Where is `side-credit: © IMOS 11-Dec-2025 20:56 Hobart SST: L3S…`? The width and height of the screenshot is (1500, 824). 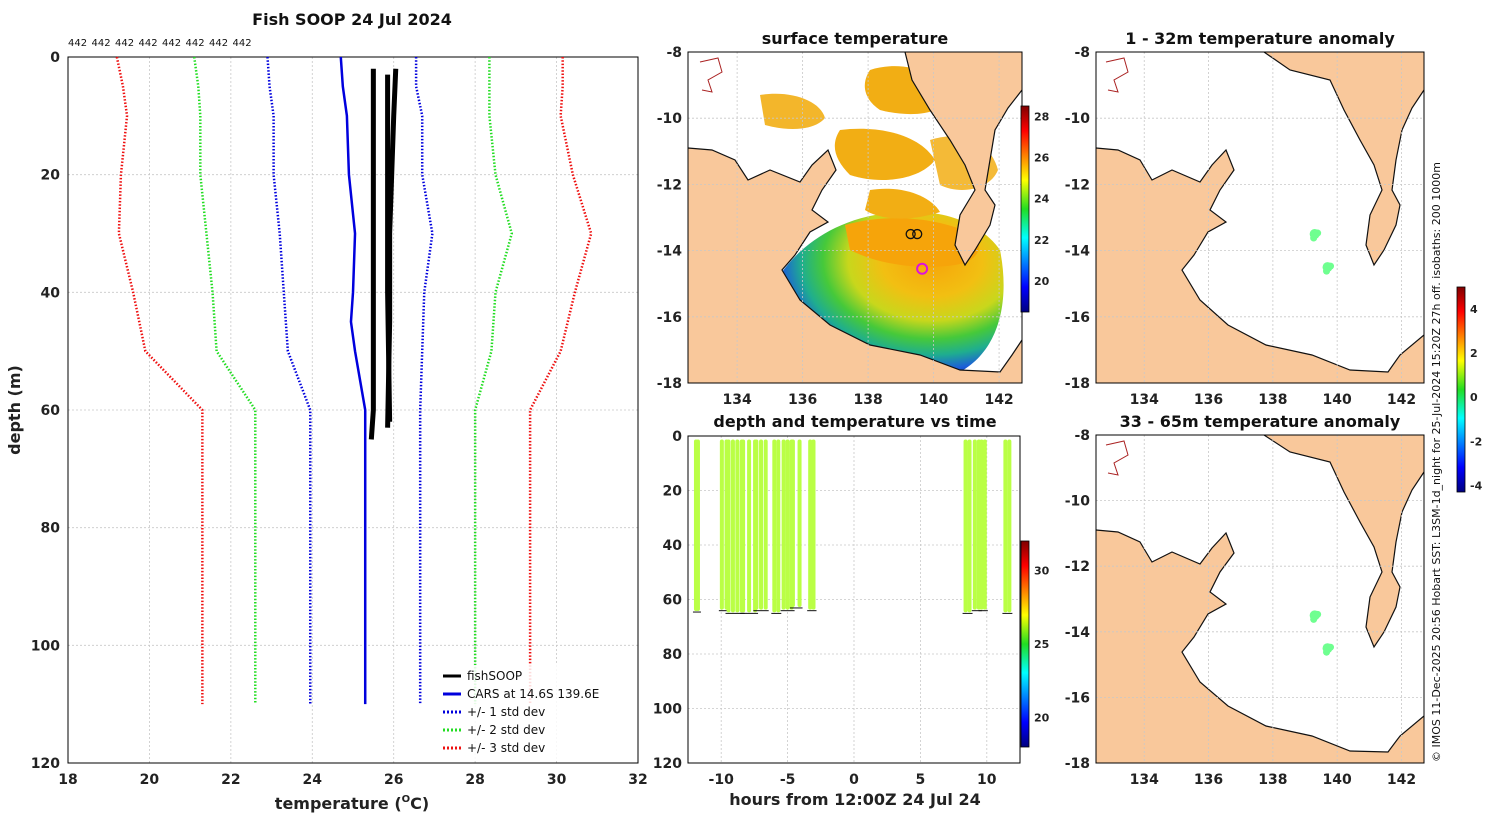
side-credit: © IMOS 11-Dec-2025 20:56 Hobart SST: L3S… is located at coordinates (1436, 462).